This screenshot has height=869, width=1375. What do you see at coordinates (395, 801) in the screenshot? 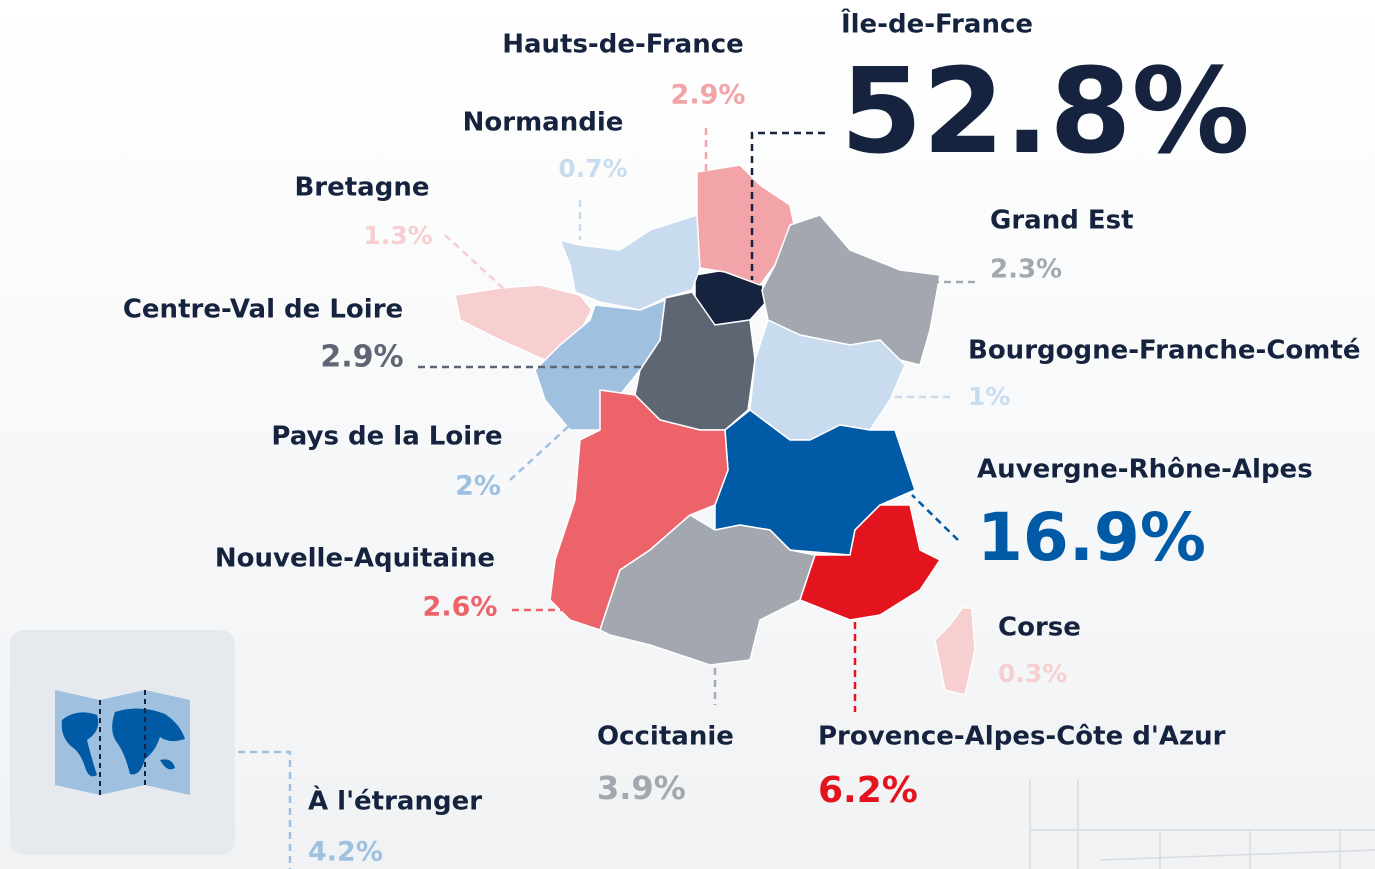
I see `region-name: À l'étranger` at bounding box center [395, 801].